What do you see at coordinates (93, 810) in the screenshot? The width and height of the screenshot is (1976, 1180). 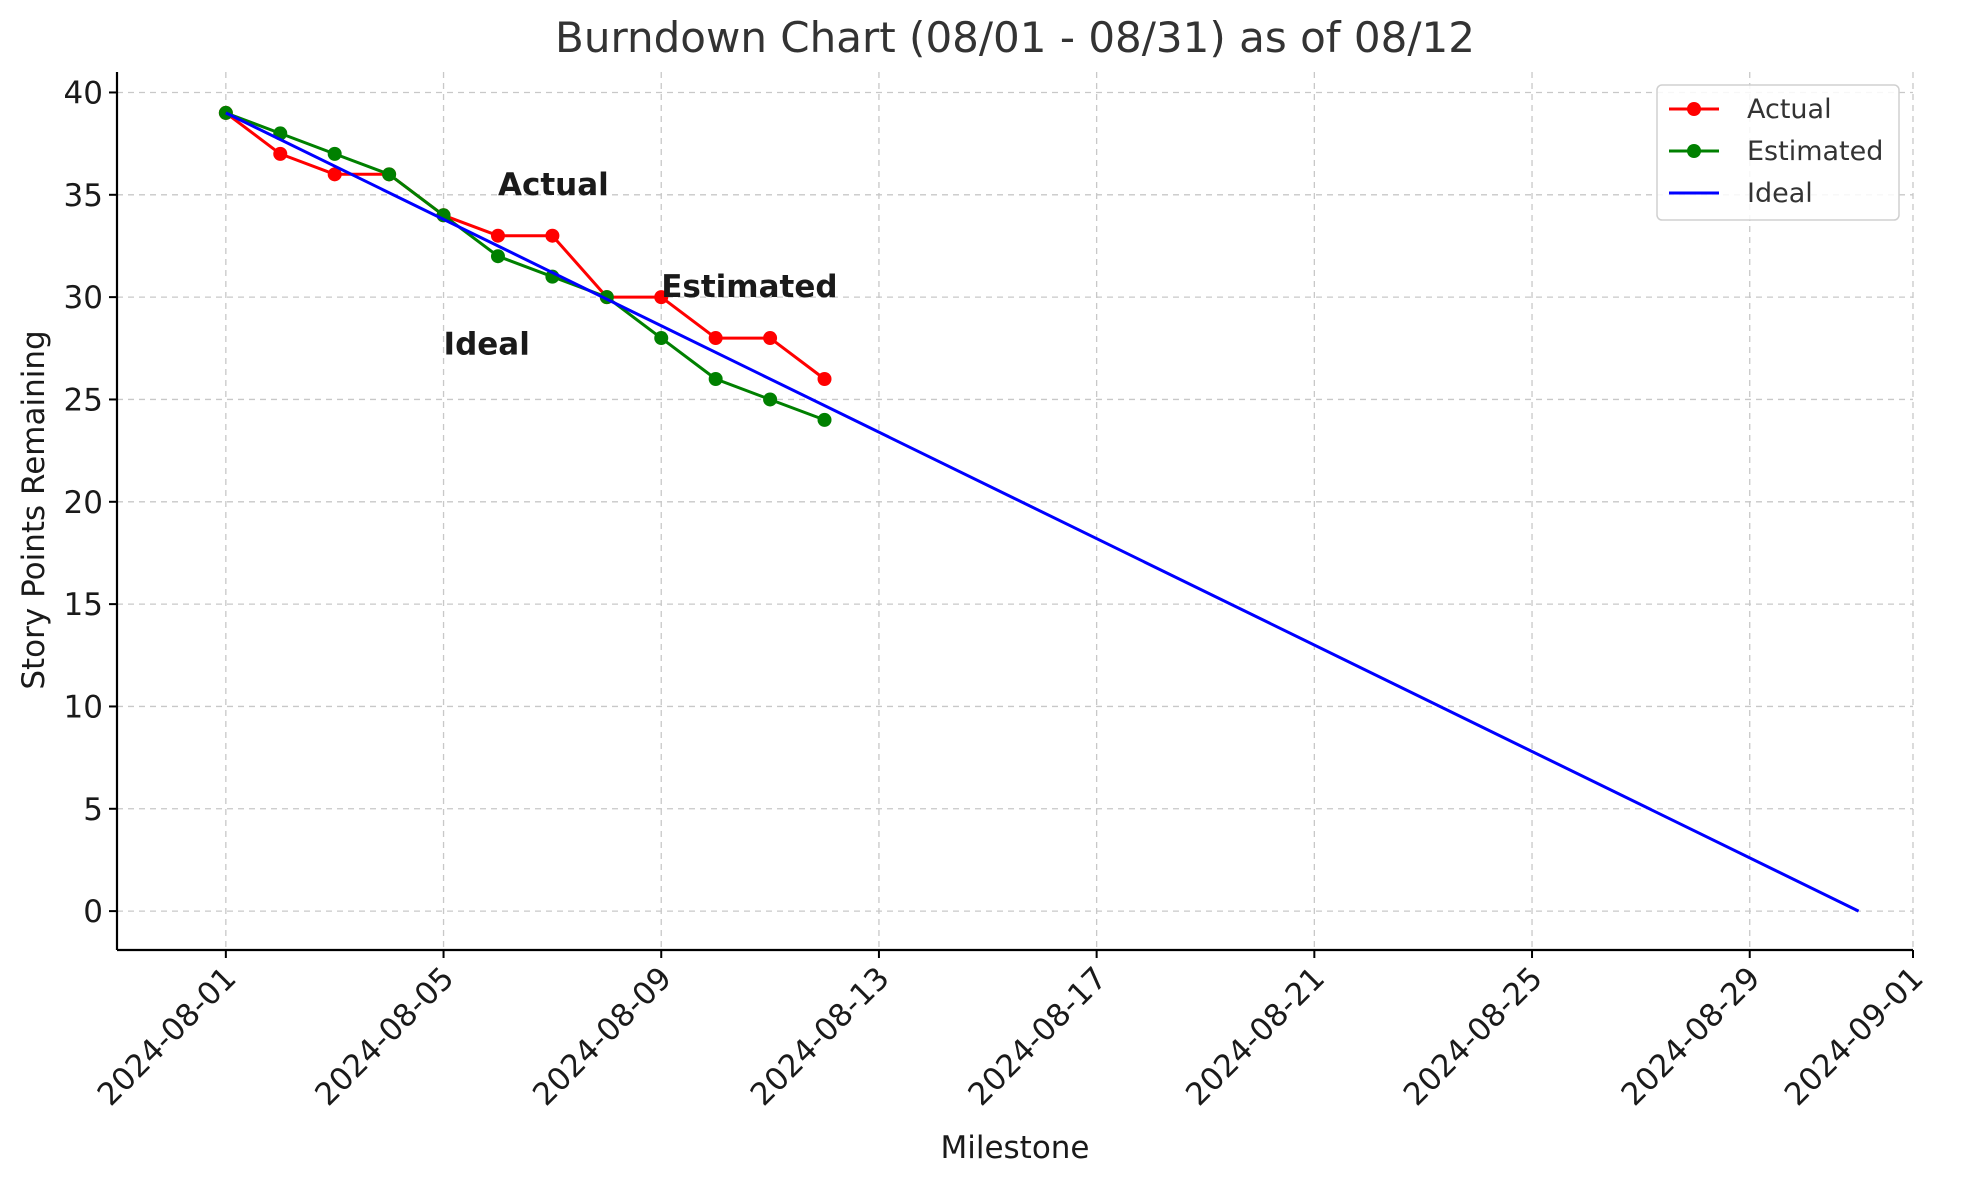 I see `y-tick-label: 5` at bounding box center [93, 810].